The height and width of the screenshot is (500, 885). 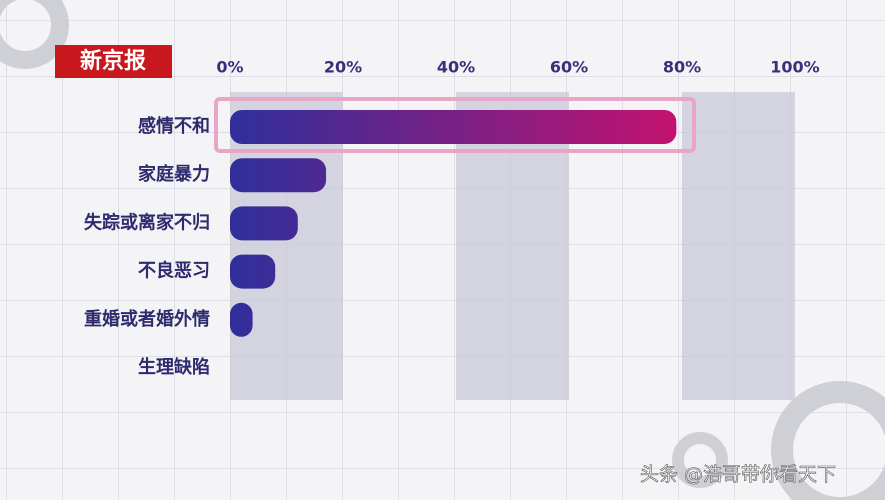 What do you see at coordinates (147, 222) in the screenshot?
I see `category-label: 失踪或离家不归` at bounding box center [147, 222].